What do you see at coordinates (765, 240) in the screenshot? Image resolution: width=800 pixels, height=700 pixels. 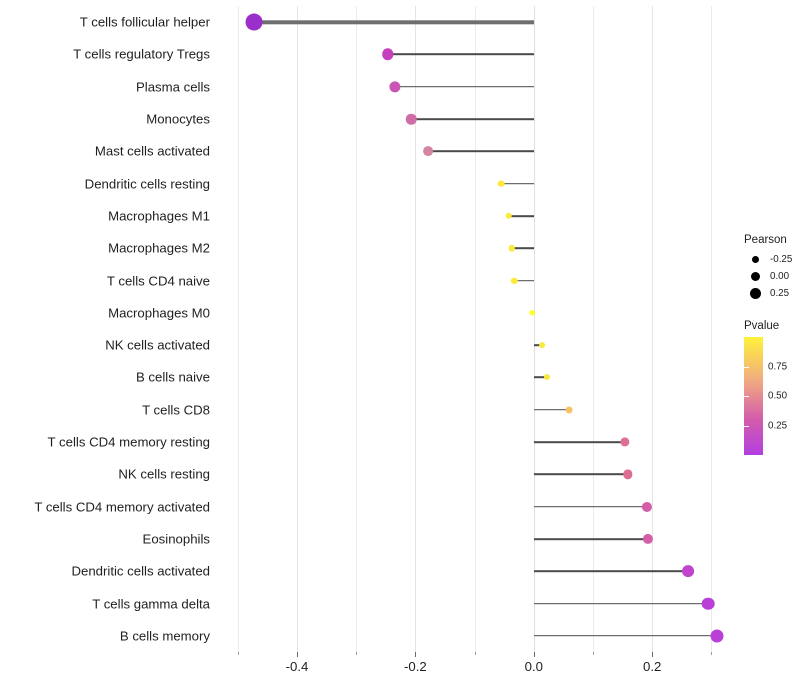 I see `pearson-legend-title: Pearson` at bounding box center [765, 240].